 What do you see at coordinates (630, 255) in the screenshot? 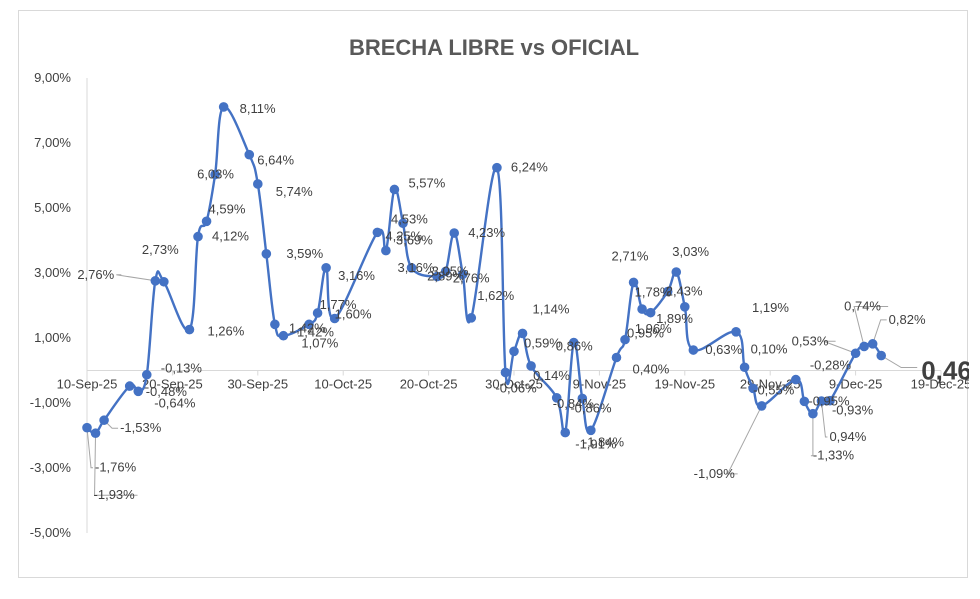
I see `data-label: 2,71%` at bounding box center [630, 255].